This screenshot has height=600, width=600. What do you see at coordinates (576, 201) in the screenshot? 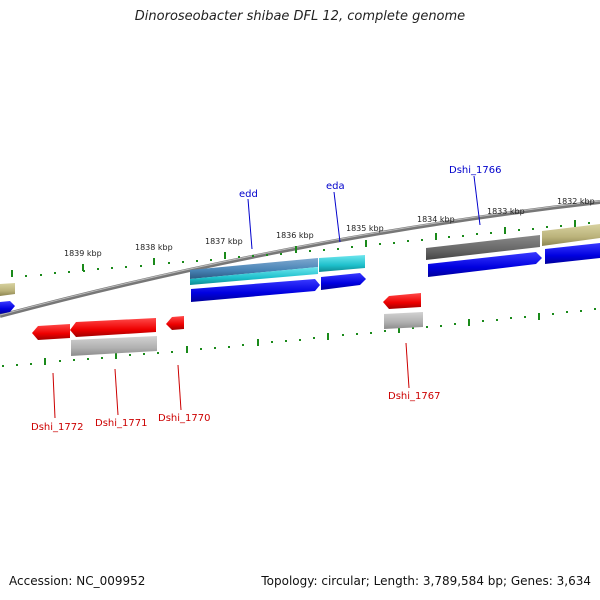
I see `ruler-label-1832: 1832 kbp` at bounding box center [576, 201].